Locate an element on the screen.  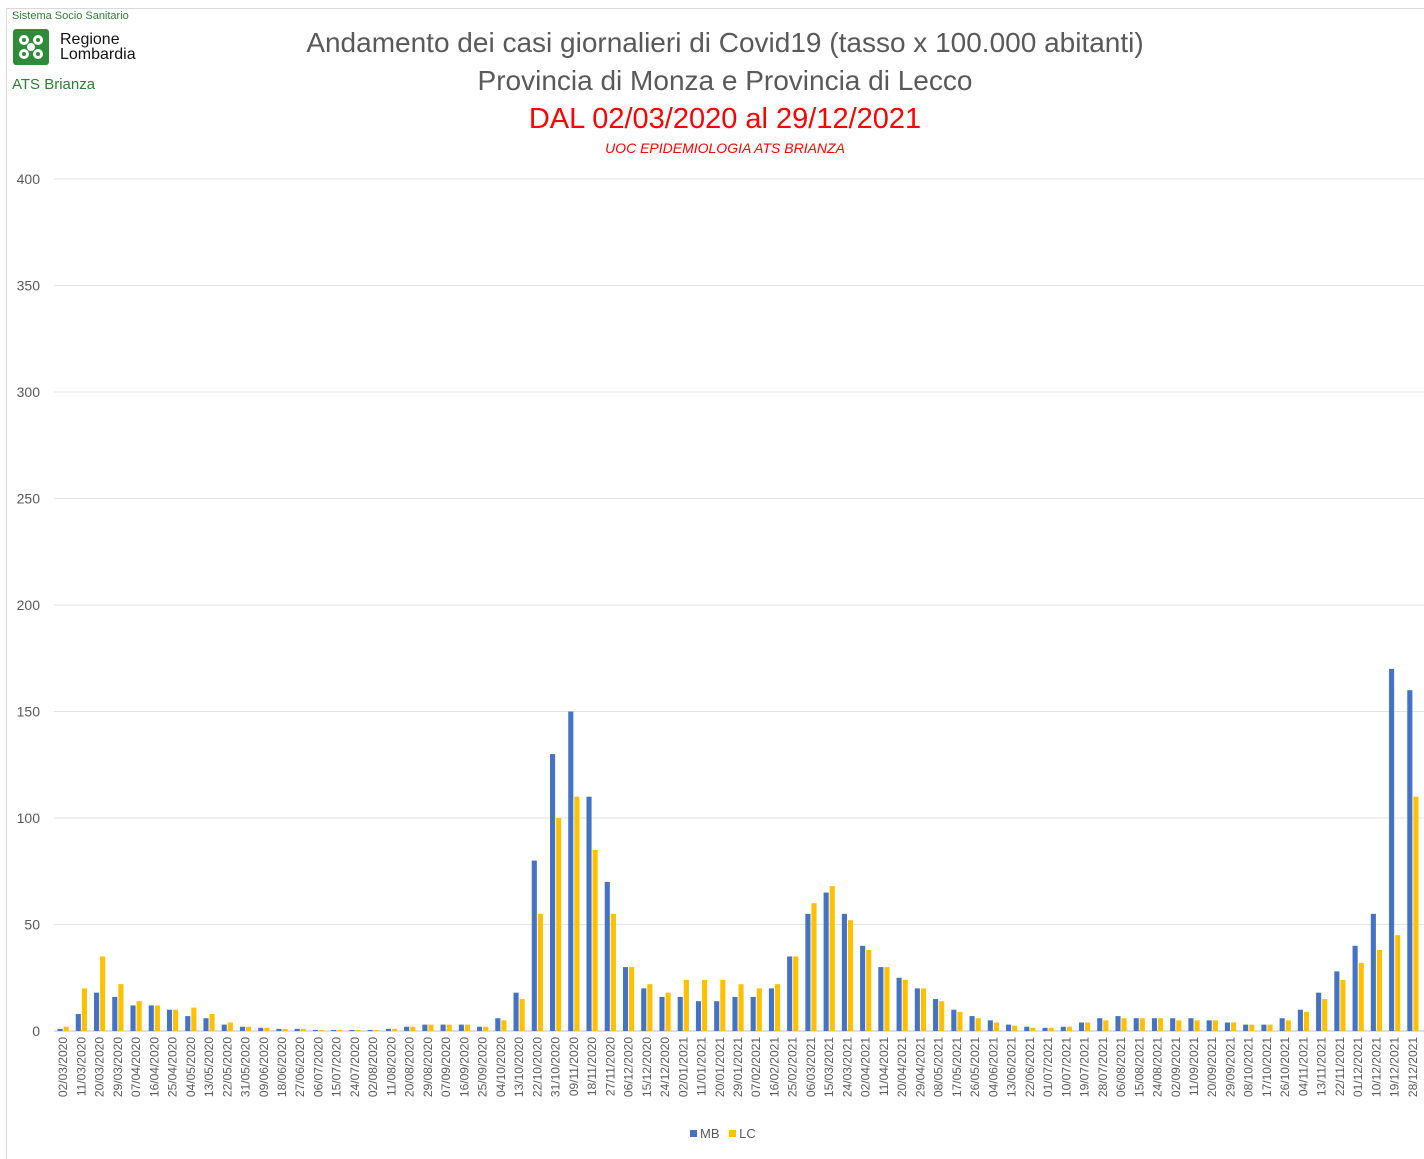
x-tick-label: 29/08/2020 is located at coordinates (428, 1067).